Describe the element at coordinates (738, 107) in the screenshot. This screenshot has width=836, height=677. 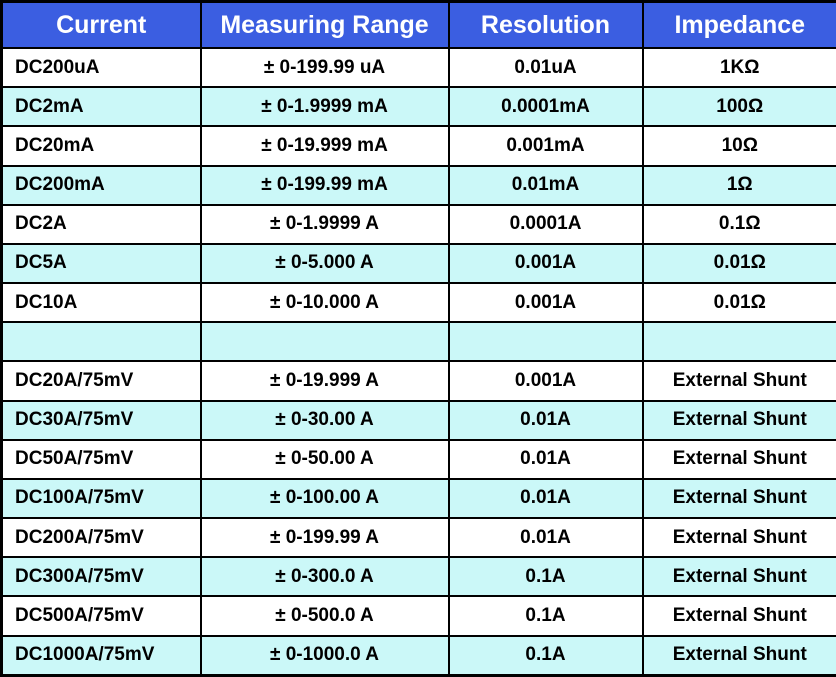
I see `cell-impedance: 100Ω` at that location.